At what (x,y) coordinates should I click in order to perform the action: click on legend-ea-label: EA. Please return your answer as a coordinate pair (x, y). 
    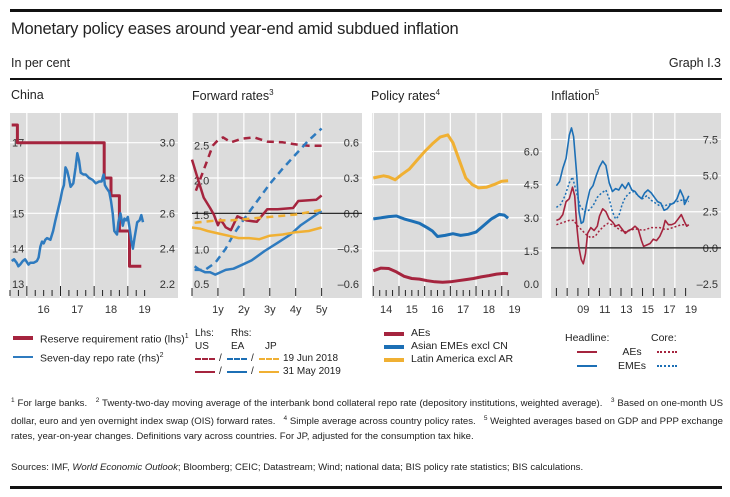
    Looking at the image, I should click on (238, 346).